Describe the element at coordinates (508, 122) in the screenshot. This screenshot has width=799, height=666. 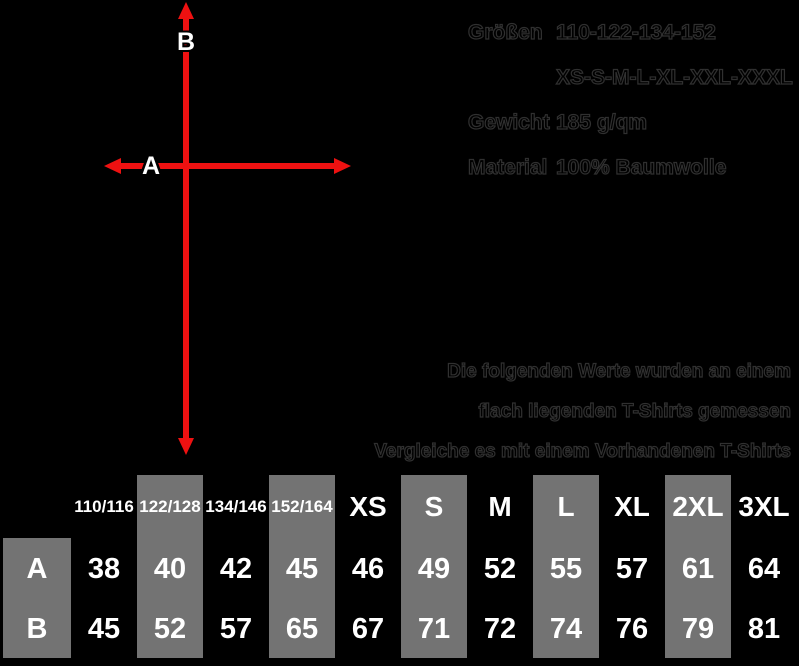
I see `info-label: Gewicht` at that location.